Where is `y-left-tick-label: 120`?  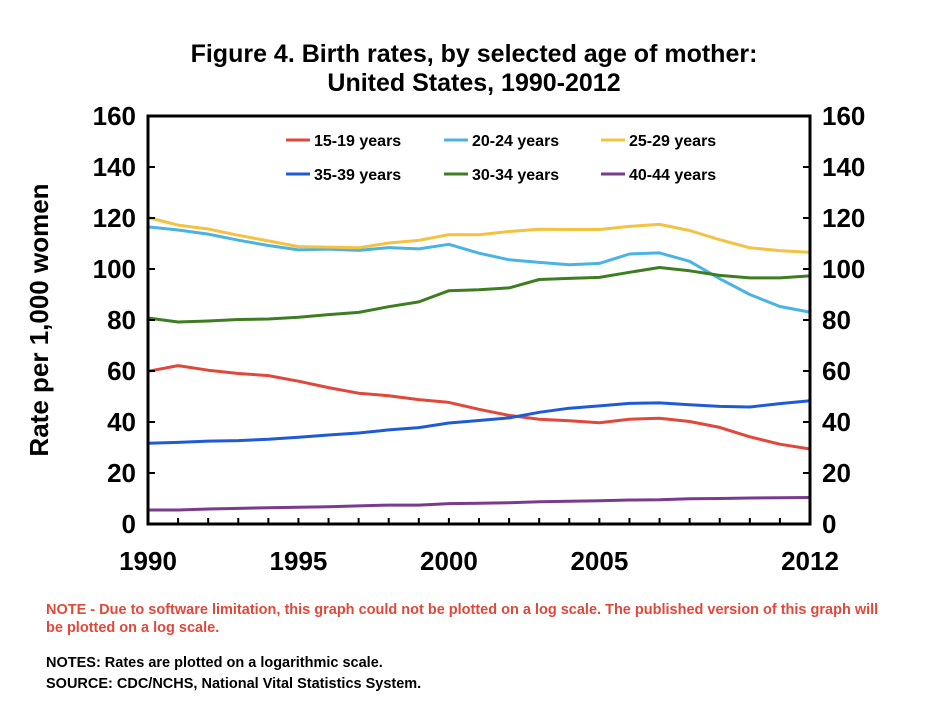 y-left-tick-label: 120 is located at coordinates (114, 218).